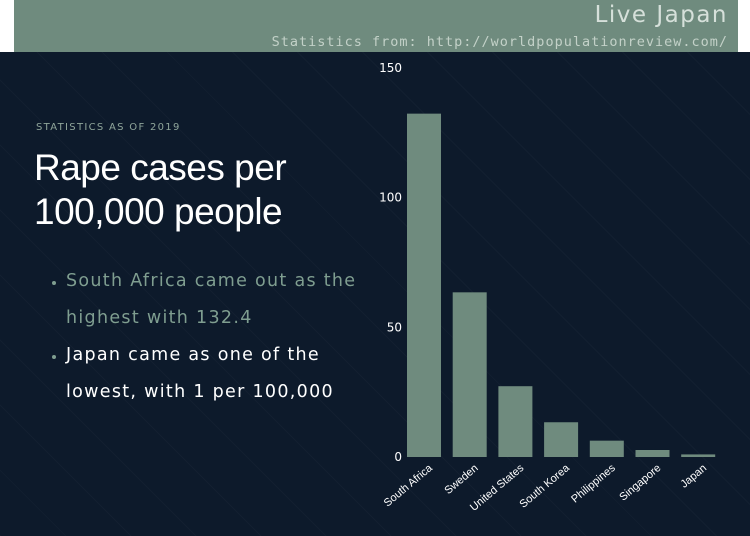  Describe the element at coordinates (640, 482) in the screenshot. I see `x-tick-label: Singapore` at that location.